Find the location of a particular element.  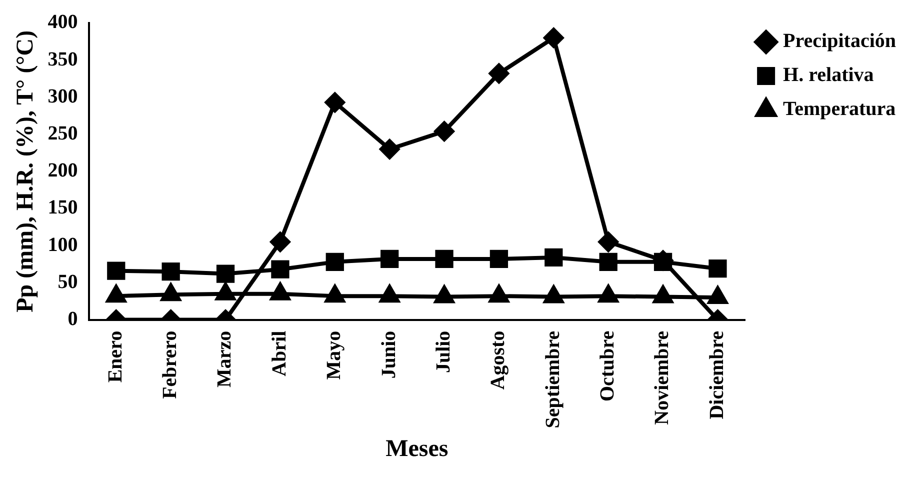

x-tick-label: Junio is located at coordinates (389, 354).